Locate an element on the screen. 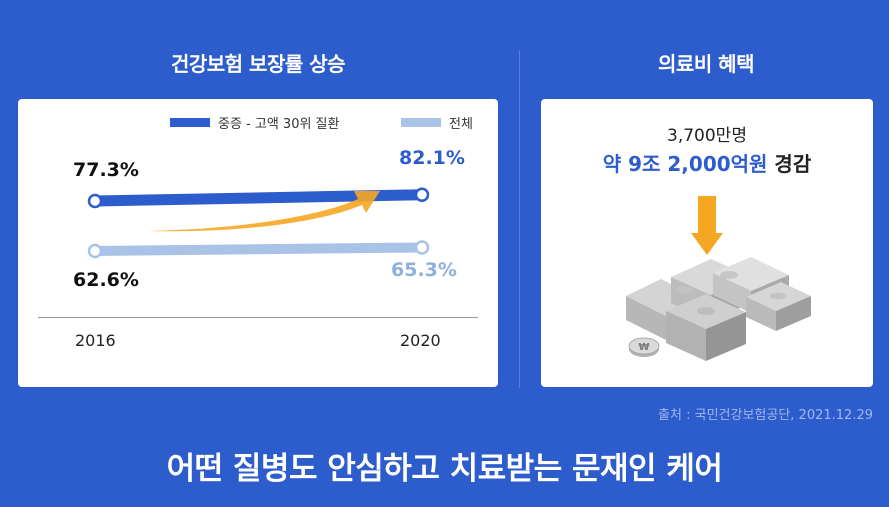  data-label-total-2016: 62.6% is located at coordinates (106, 280).